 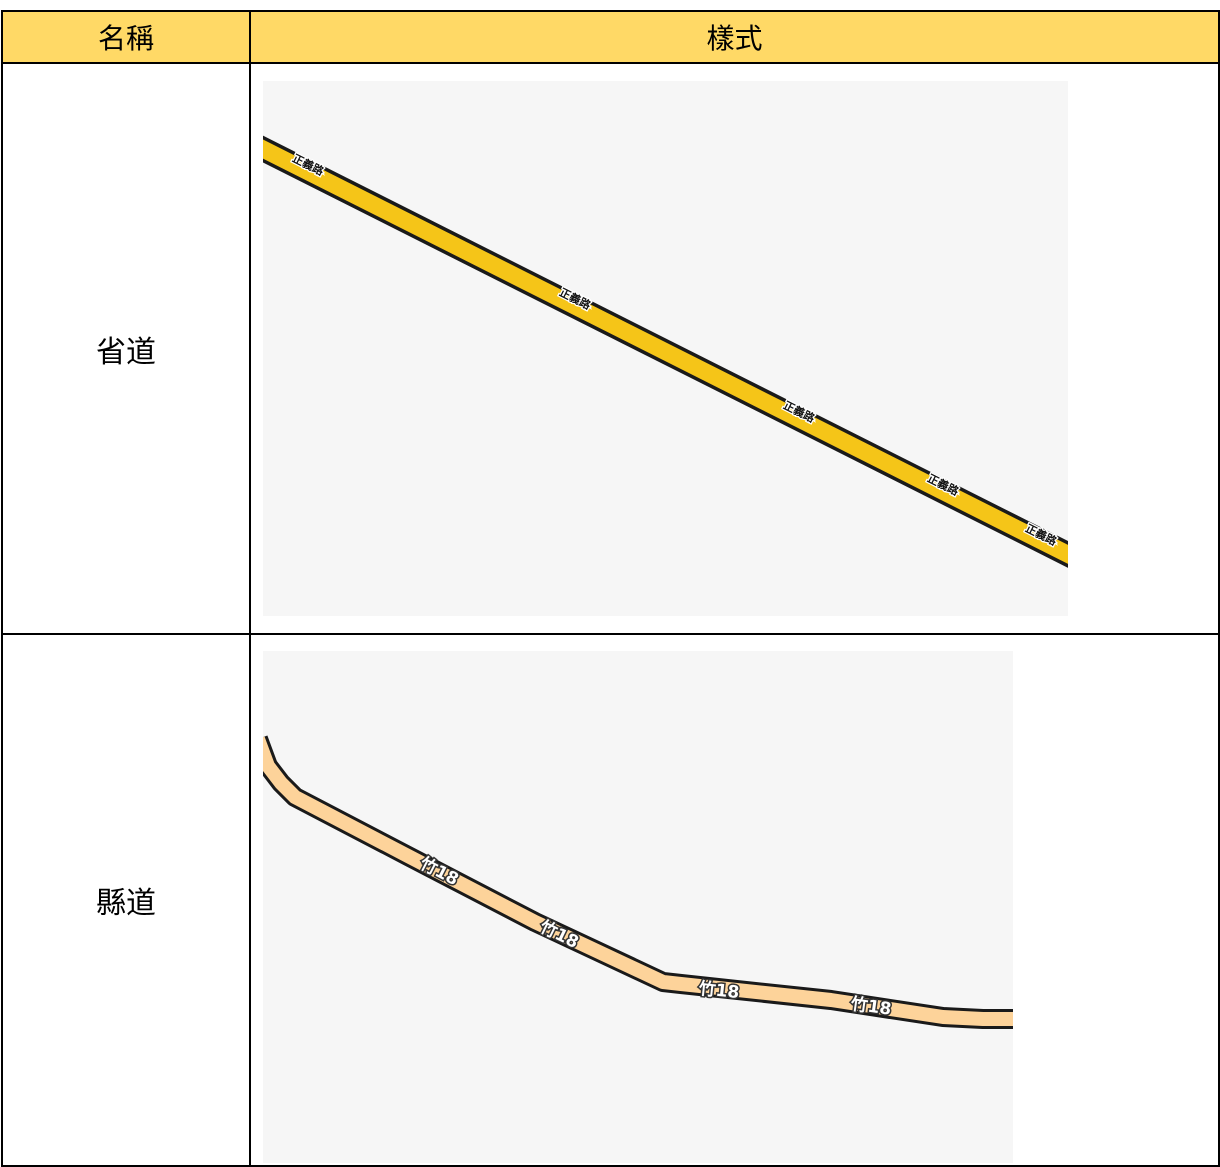 I want to click on road-type-name: 省道, so click(x=126, y=348).